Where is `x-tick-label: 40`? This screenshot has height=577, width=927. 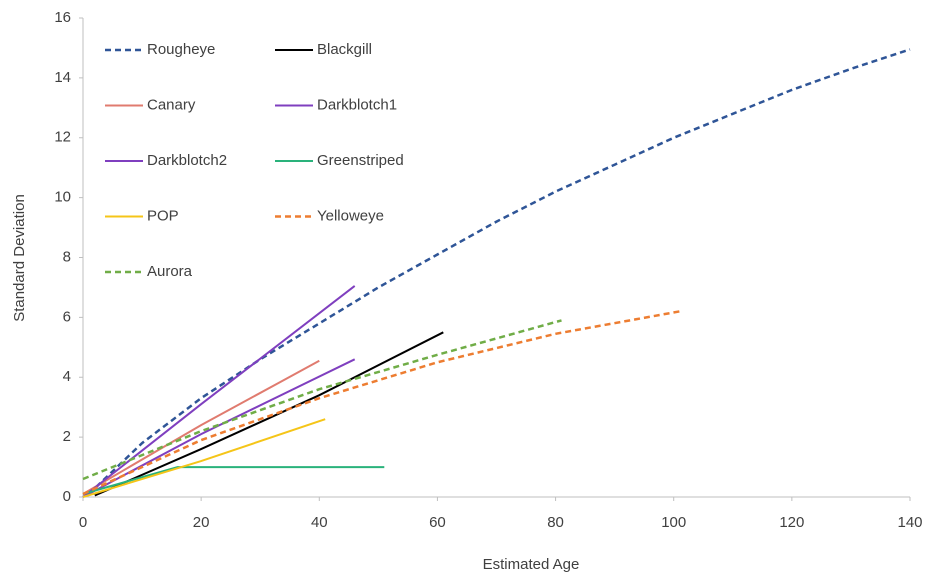 x-tick-label: 40 is located at coordinates (319, 522).